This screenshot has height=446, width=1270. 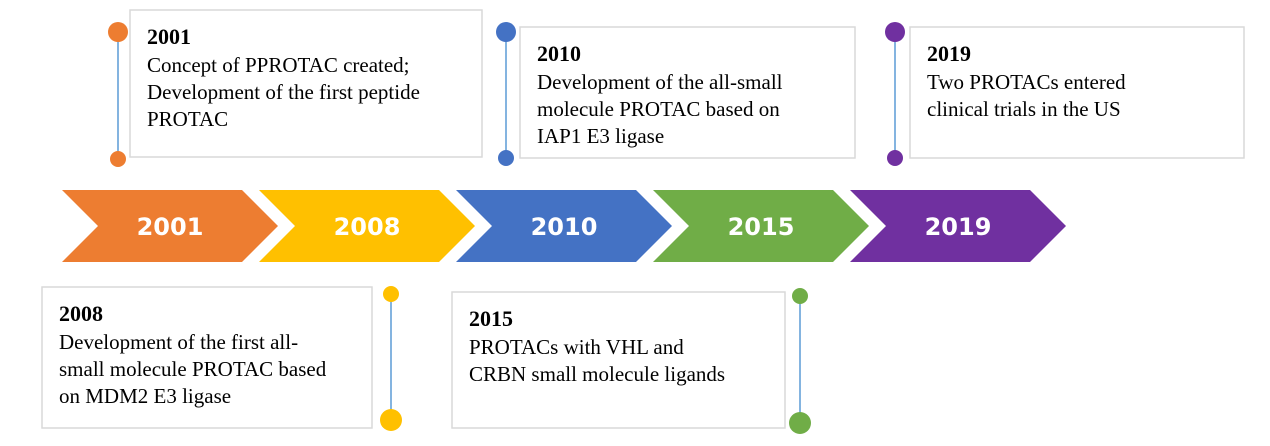 What do you see at coordinates (283, 92) in the screenshot?
I see `event-text: Development of the first peptide` at bounding box center [283, 92].